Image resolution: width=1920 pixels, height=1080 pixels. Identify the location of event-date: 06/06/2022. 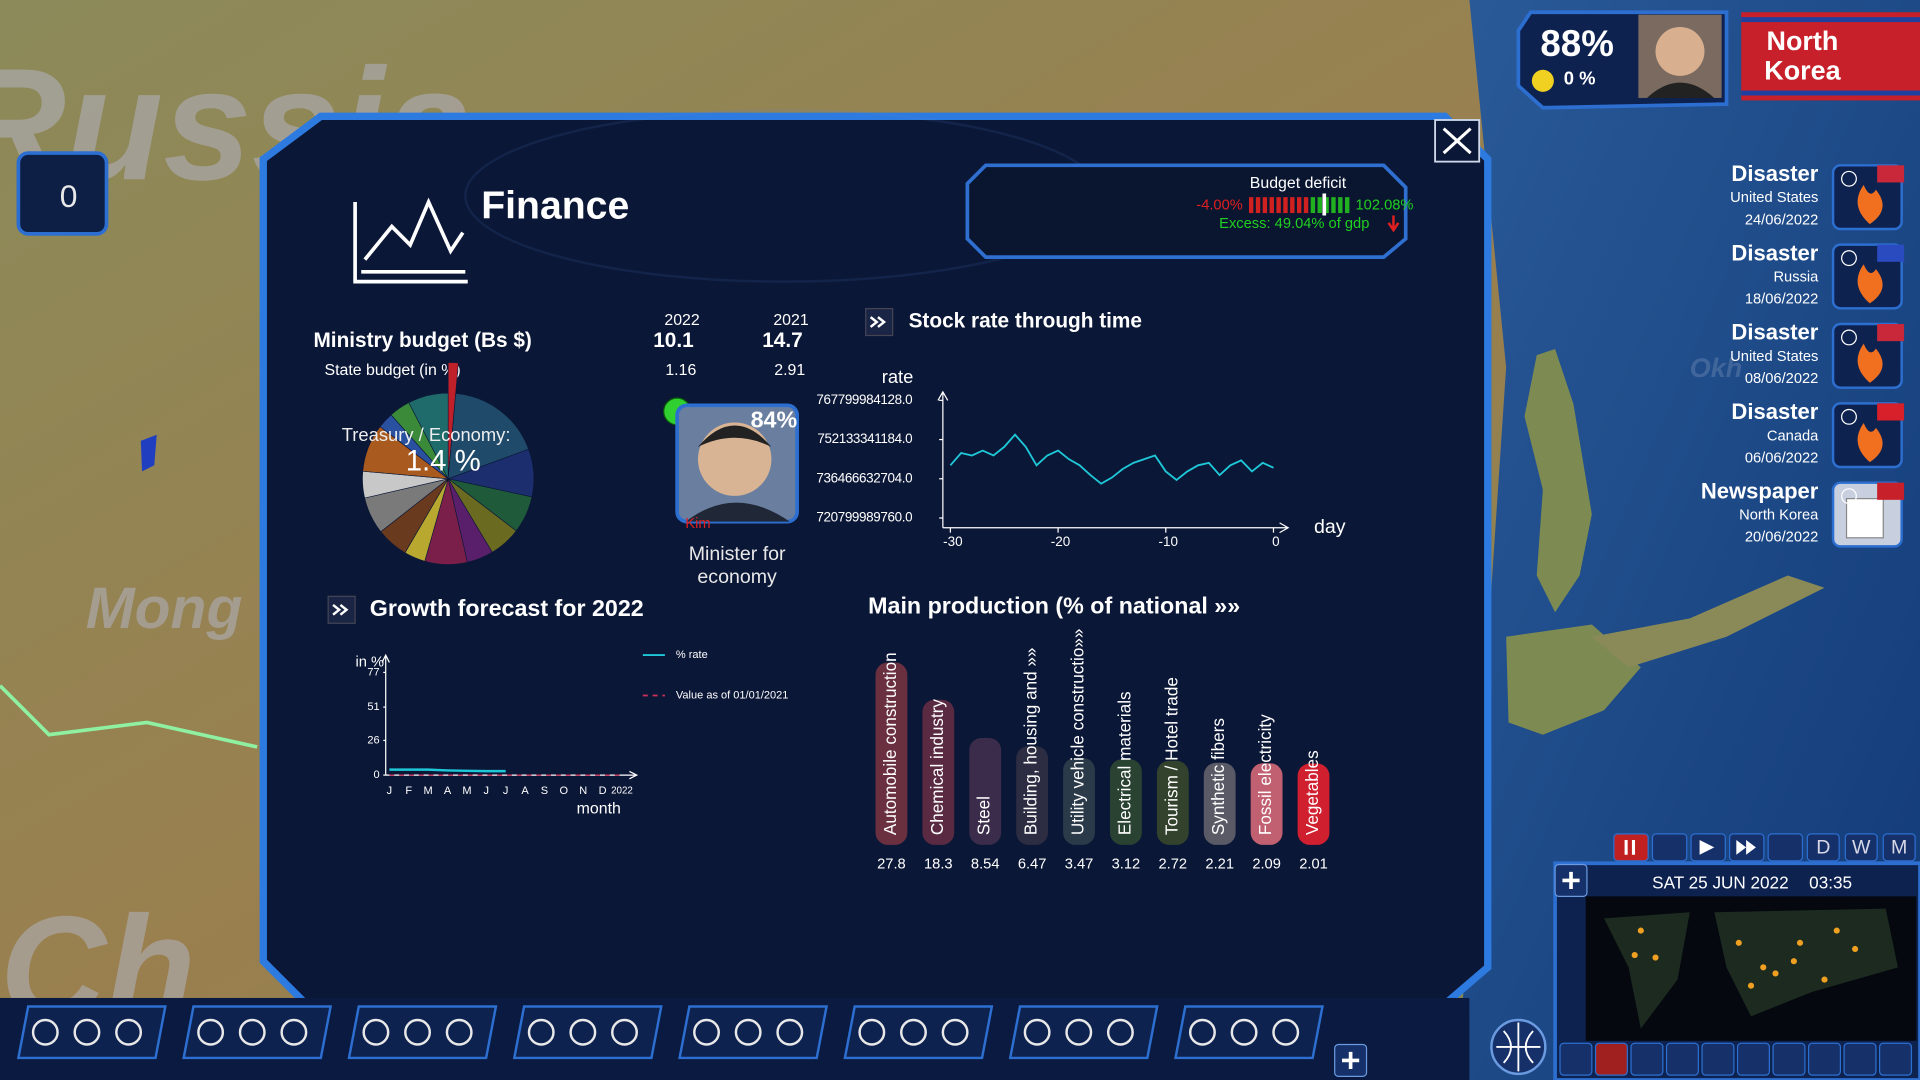
(1782, 458).